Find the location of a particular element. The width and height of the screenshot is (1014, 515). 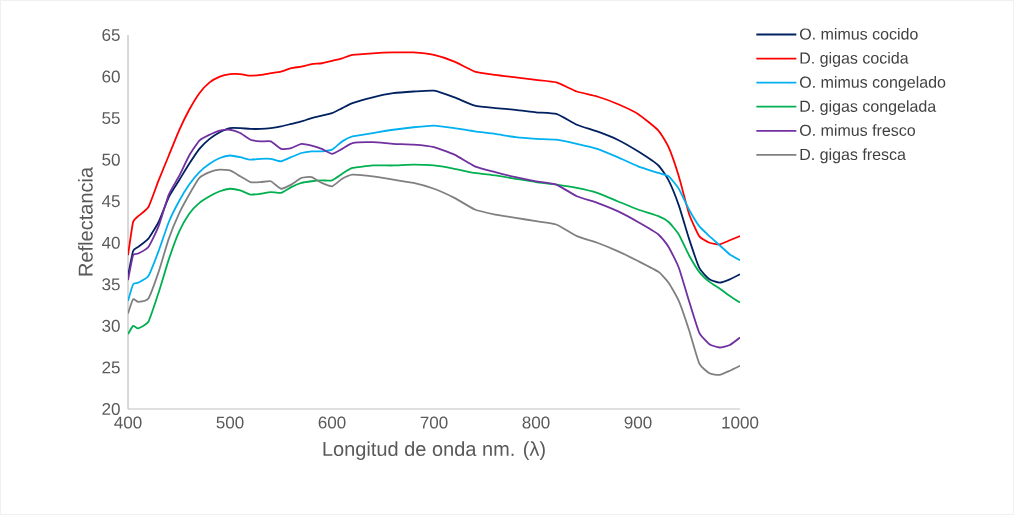

legend-label: O. mimus cocido is located at coordinates (859, 33).